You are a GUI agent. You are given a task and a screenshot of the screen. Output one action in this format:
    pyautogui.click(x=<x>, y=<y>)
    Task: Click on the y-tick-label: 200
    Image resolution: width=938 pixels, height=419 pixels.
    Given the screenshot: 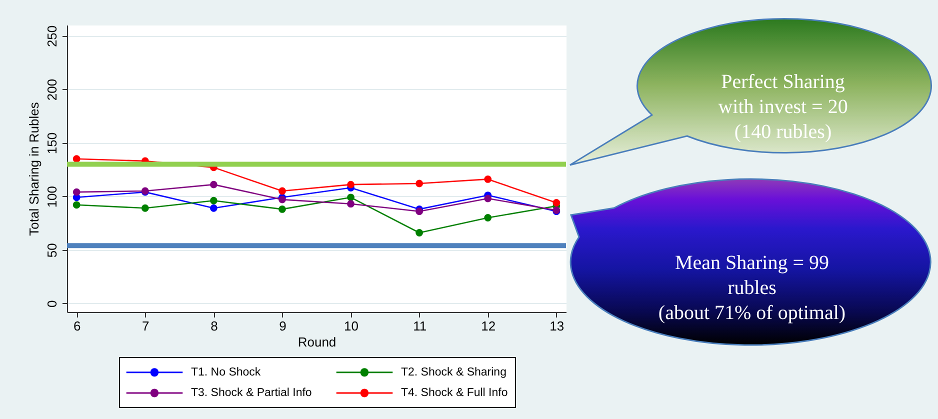 What is the action you would take?
    pyautogui.click(x=52, y=89)
    